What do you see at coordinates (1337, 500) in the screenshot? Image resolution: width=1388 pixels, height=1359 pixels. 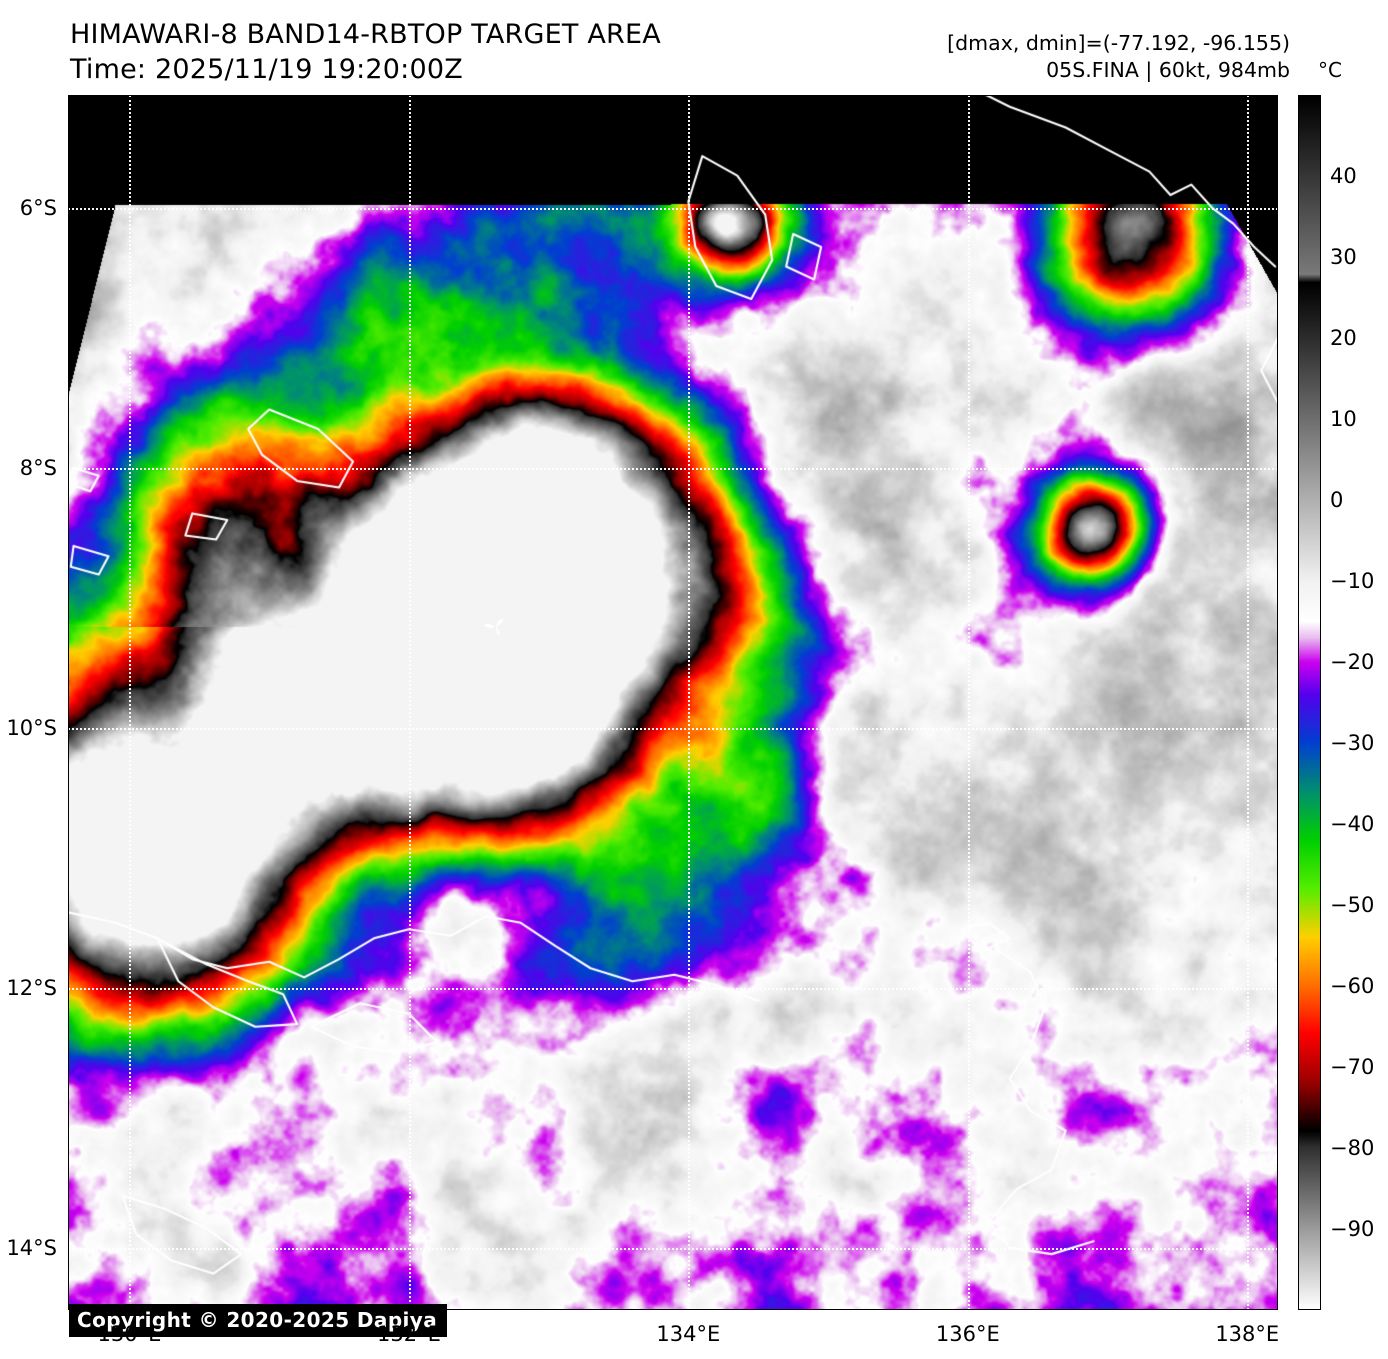 I see `colorbar-tick-label-4: 0` at bounding box center [1337, 500].